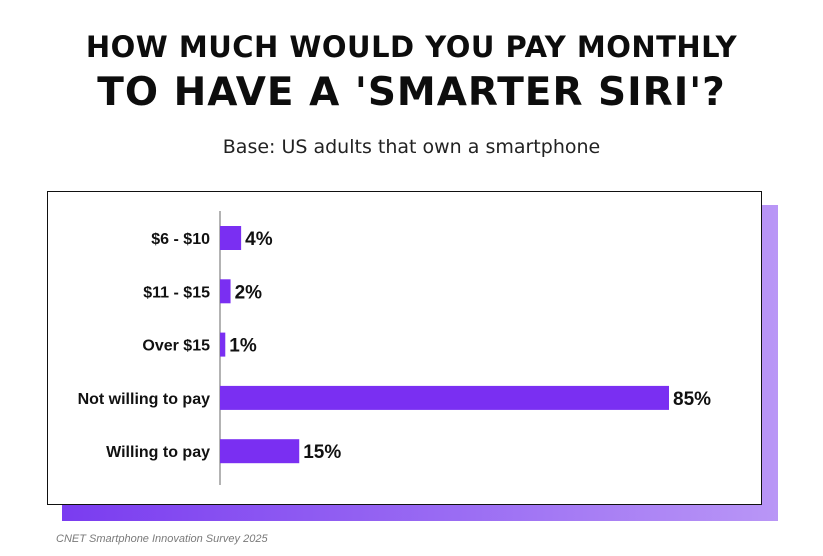 Image resolution: width=823 pixels, height=556 pixels. I want to click on category-label: $11 - $15, so click(176, 292).